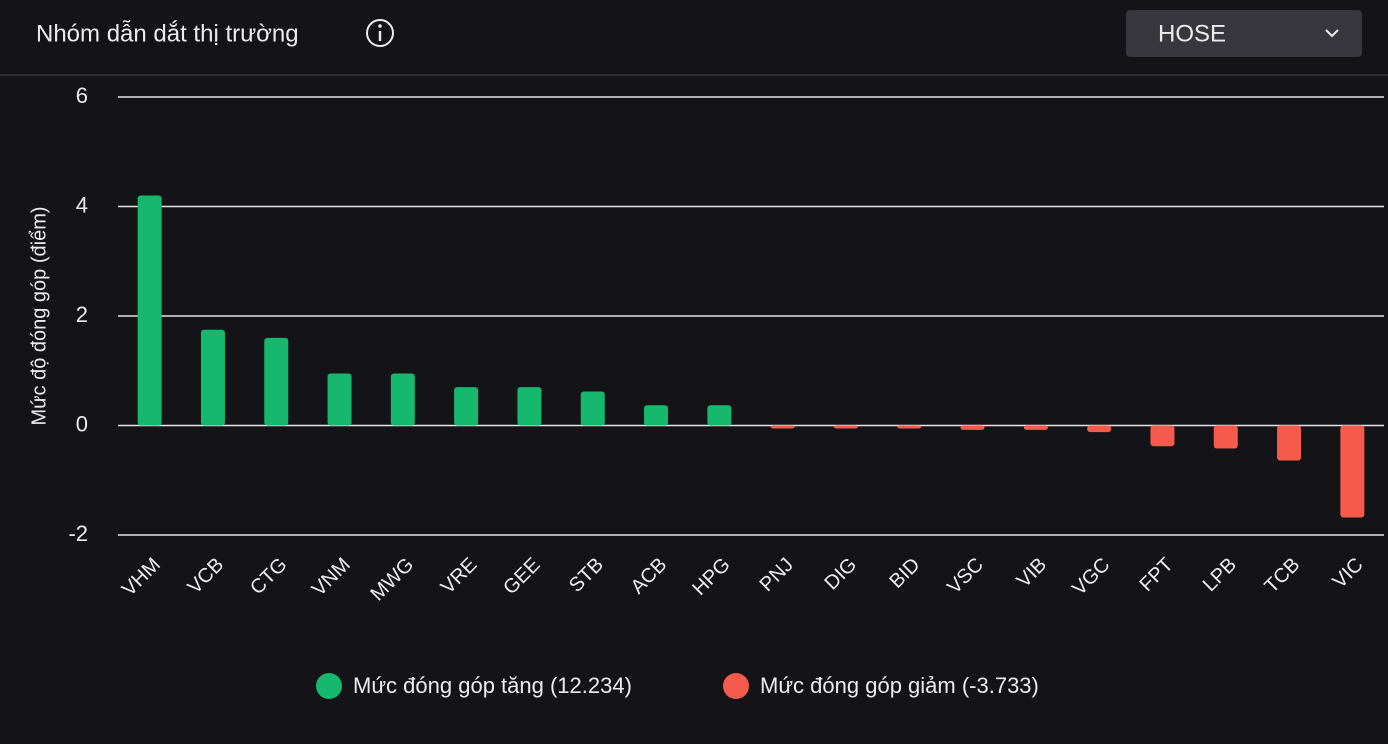 The image size is (1388, 744). What do you see at coordinates (331, 577) in the screenshot?
I see `x-tick-label: VNM` at bounding box center [331, 577].